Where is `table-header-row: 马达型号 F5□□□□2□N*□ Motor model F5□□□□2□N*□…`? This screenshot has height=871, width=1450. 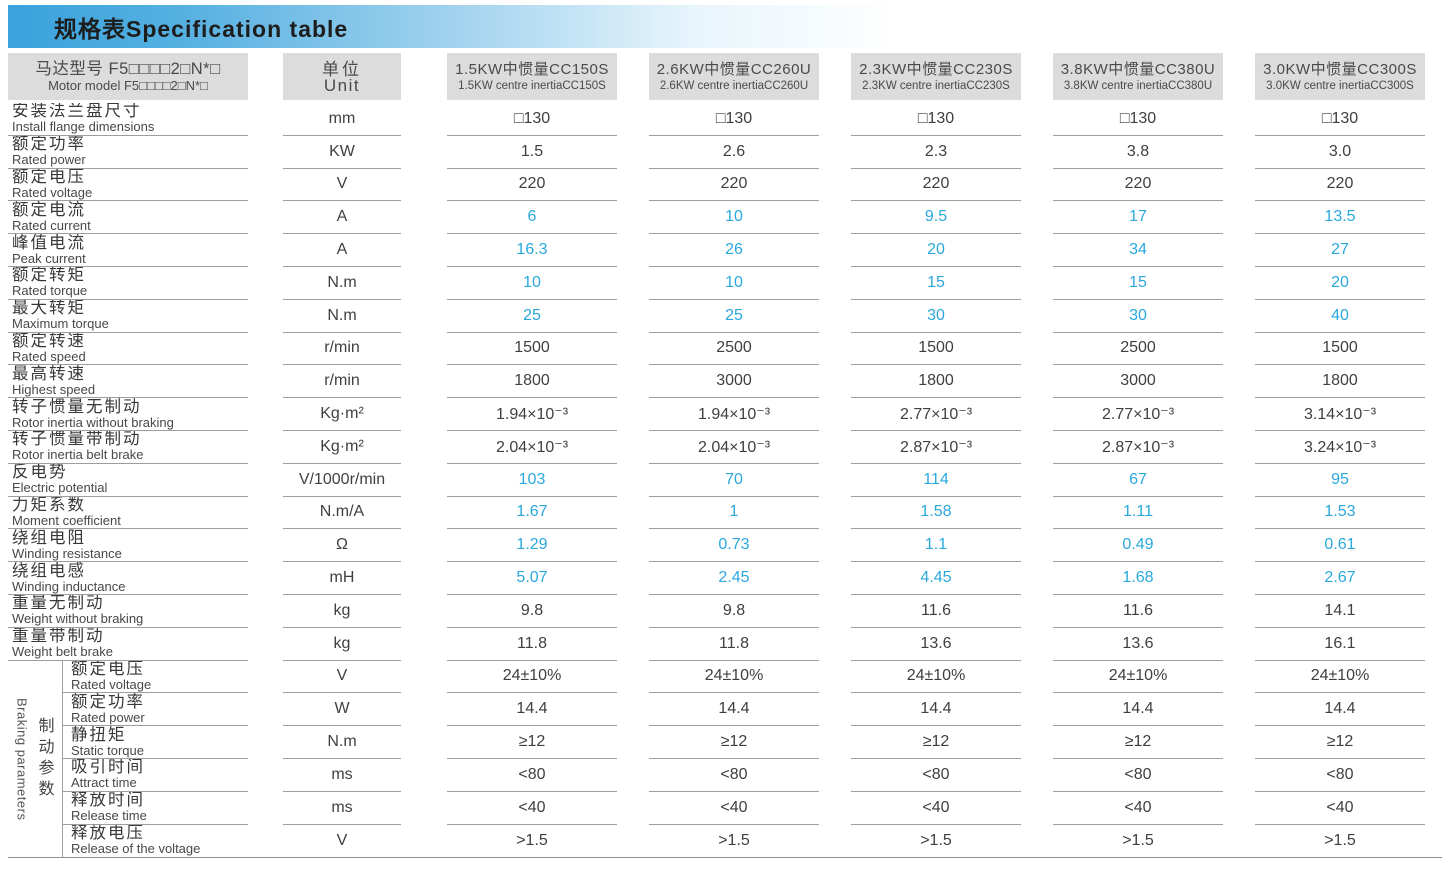 table-header-row: 马达型号 F5□□□□2□N*□ Motor model F5□□□□2□N*□… is located at coordinates (725, 76).